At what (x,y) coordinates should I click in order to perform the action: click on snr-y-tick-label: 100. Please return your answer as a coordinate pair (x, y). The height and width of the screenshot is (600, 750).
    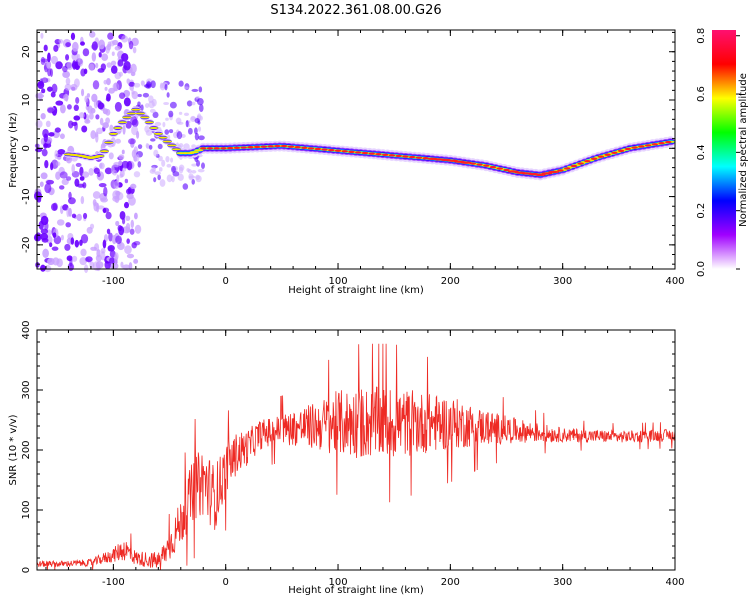
    Looking at the image, I should click on (26, 509).